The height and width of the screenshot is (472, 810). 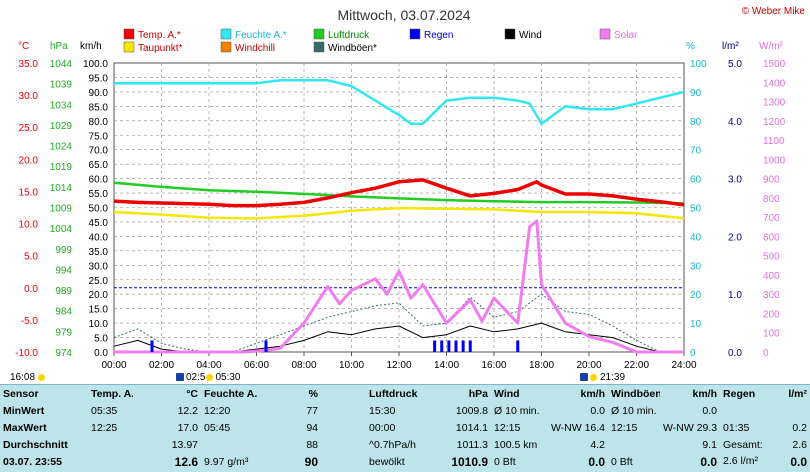 I want to click on wind-value: 0.0, so click(x=597, y=461).